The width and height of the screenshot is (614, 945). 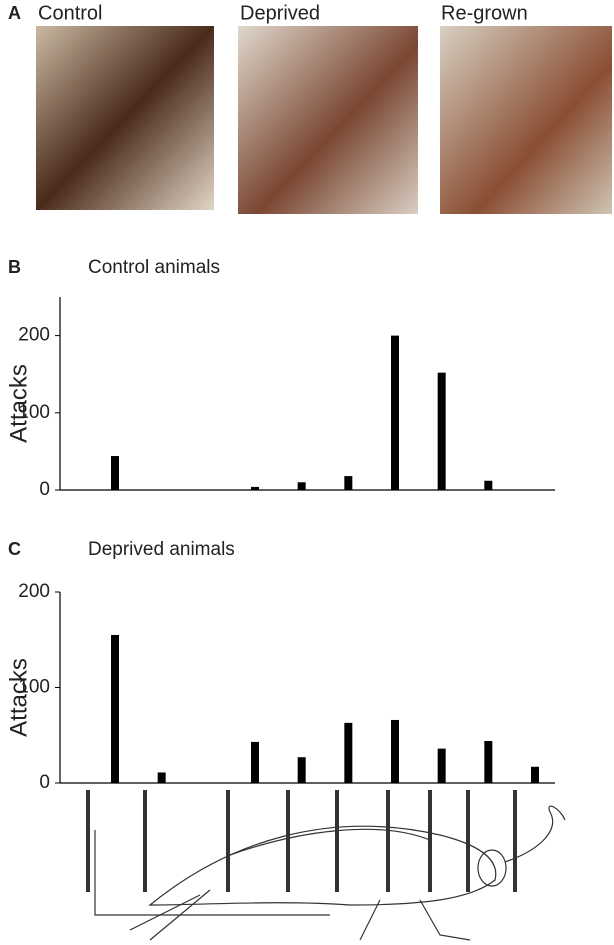 What do you see at coordinates (70, 13) in the screenshot?
I see `photo-label: Control` at bounding box center [70, 13].